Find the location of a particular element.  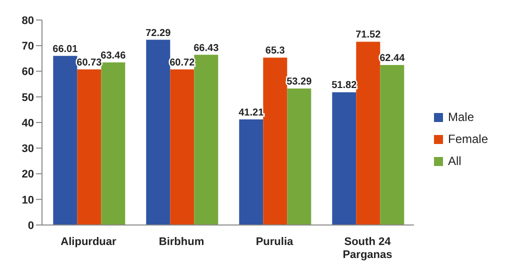

data-label: 53.29 is located at coordinates (299, 82).